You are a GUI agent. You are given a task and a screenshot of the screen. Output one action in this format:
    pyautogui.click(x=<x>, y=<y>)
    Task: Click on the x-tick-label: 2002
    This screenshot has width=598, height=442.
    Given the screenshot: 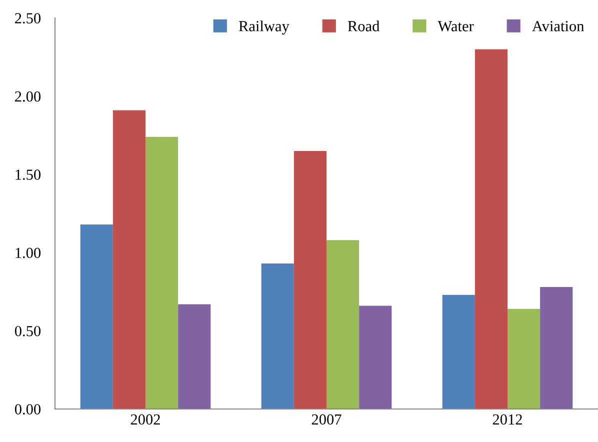 What is the action you would take?
    pyautogui.click(x=145, y=419)
    